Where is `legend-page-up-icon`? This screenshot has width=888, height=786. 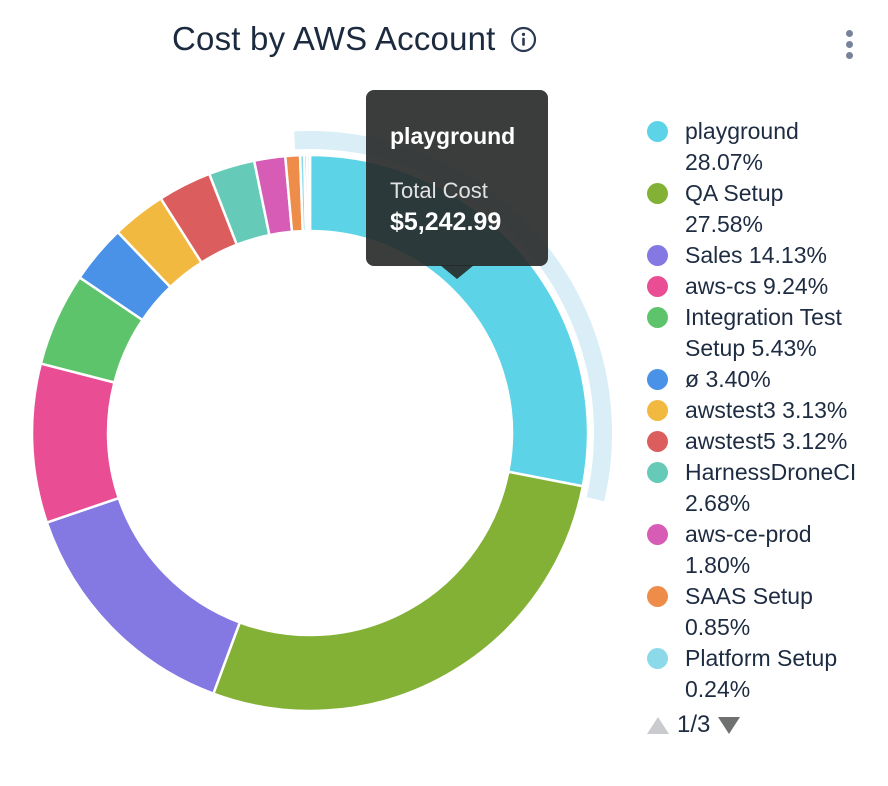 legend-page-up-icon is located at coordinates (658, 725).